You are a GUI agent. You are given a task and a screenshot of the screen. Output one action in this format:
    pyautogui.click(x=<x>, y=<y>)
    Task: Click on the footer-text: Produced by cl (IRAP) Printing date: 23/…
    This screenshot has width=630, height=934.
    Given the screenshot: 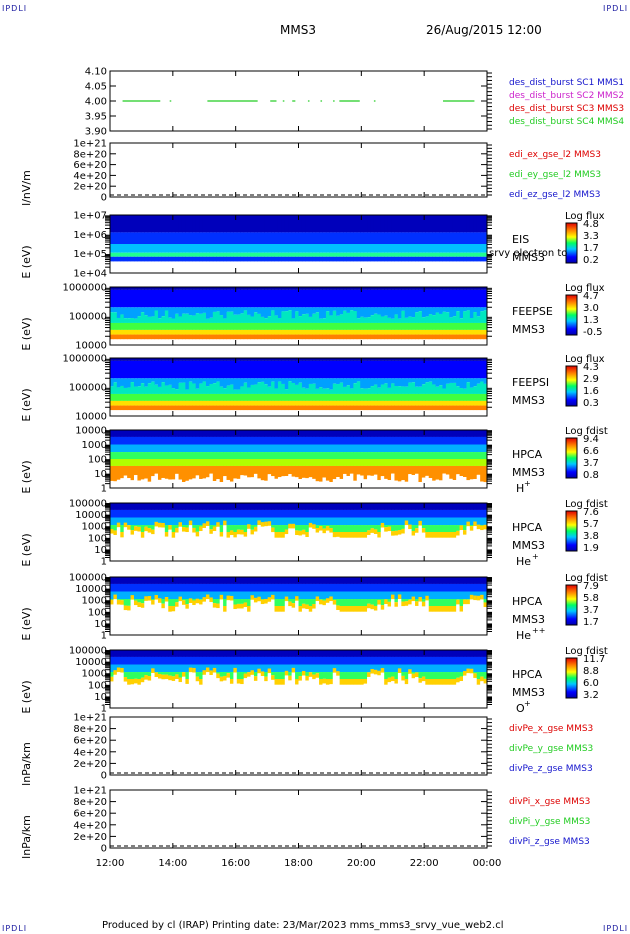 What is the action you would take?
    pyautogui.click(x=303, y=925)
    